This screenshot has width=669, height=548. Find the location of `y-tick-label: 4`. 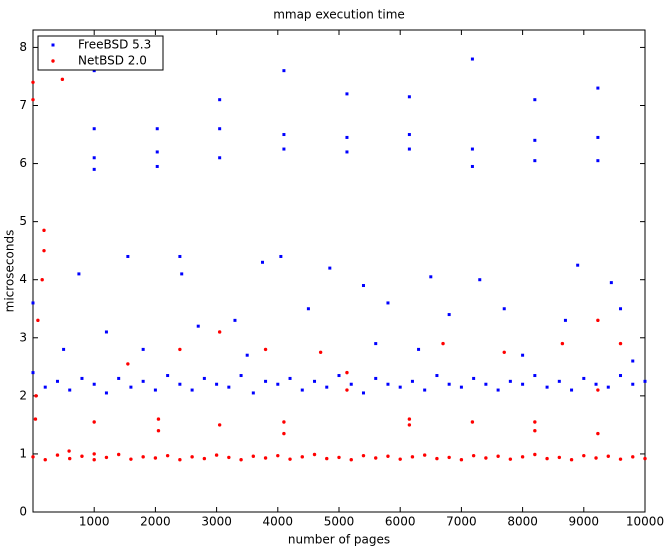

y-tick-label: 4 is located at coordinates (23, 279).